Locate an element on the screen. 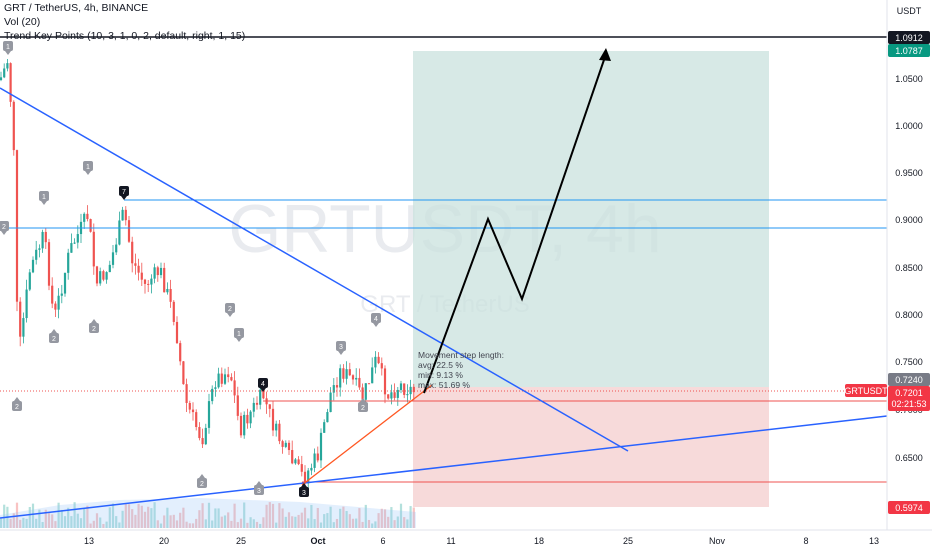 This screenshot has height=550, width=932. loss-zone is located at coordinates (591, 447).